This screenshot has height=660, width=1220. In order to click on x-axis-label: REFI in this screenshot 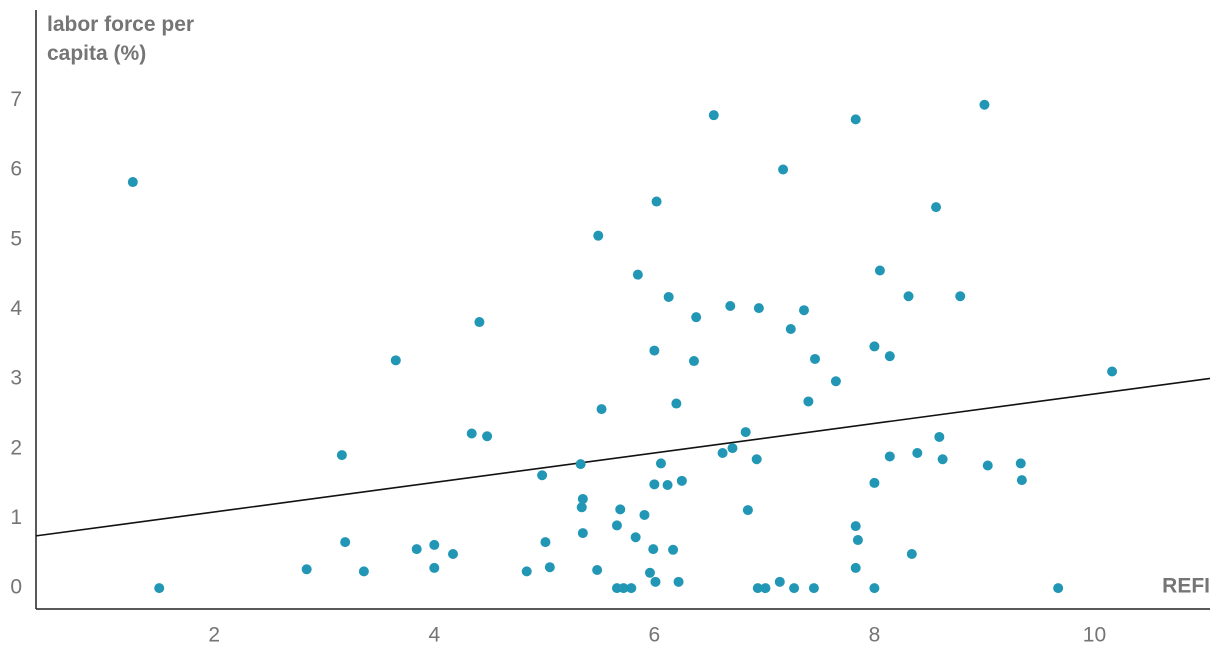, I will do `click(1186, 586)`.